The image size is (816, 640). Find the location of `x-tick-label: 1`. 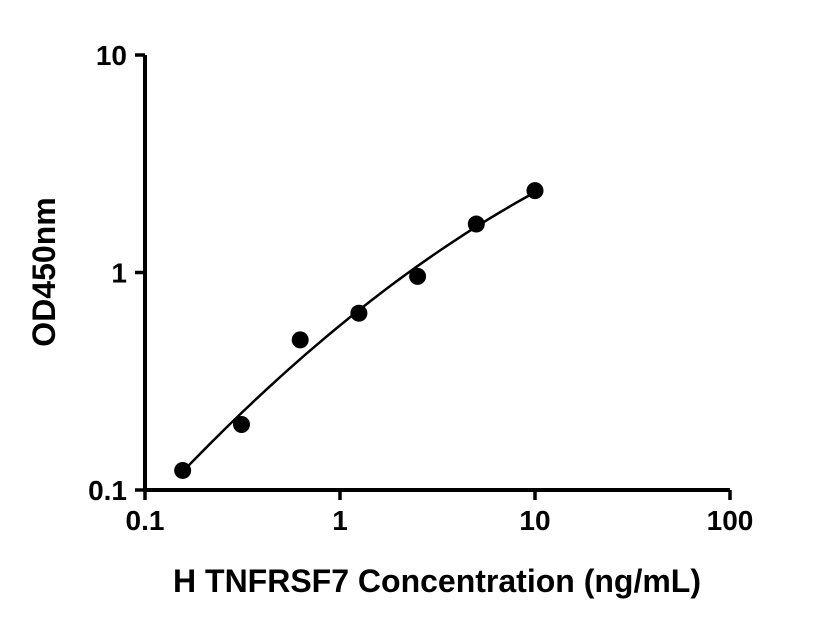

x-tick-label: 1 is located at coordinates (340, 520).